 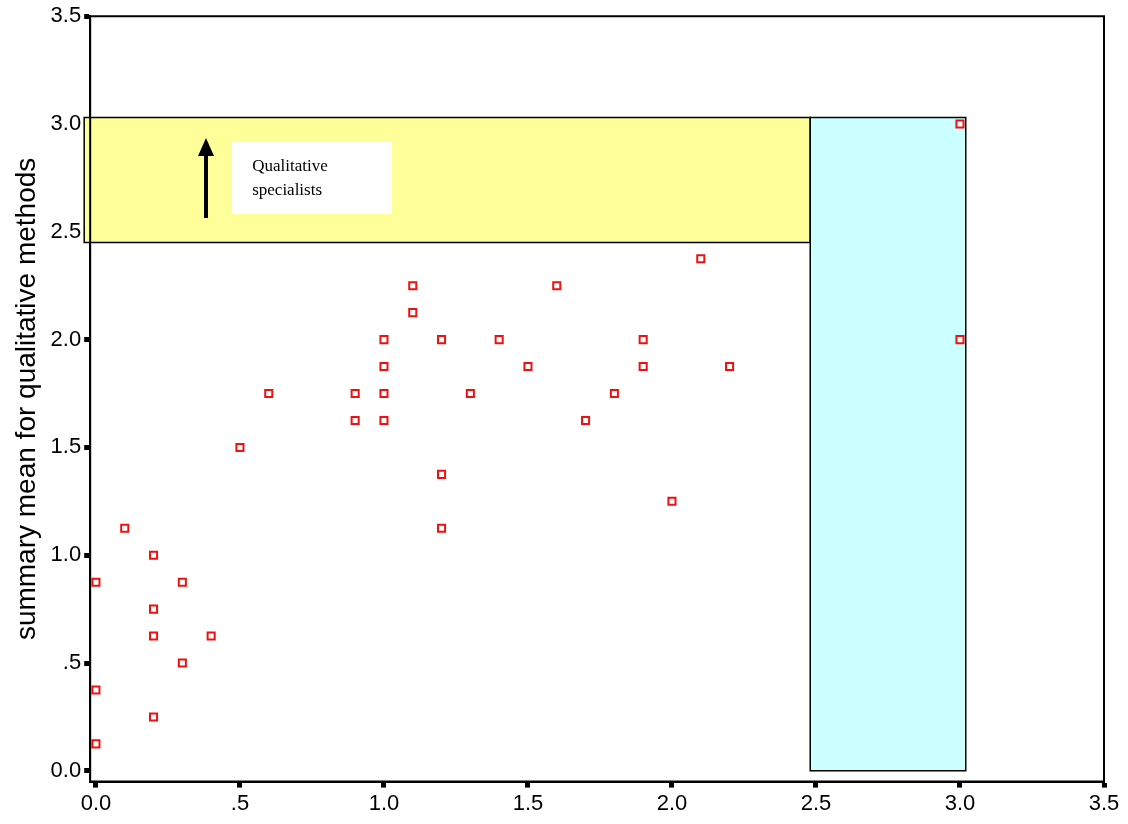 What do you see at coordinates (96, 802) in the screenshot?
I see `x-tick-label: 0.0` at bounding box center [96, 802].